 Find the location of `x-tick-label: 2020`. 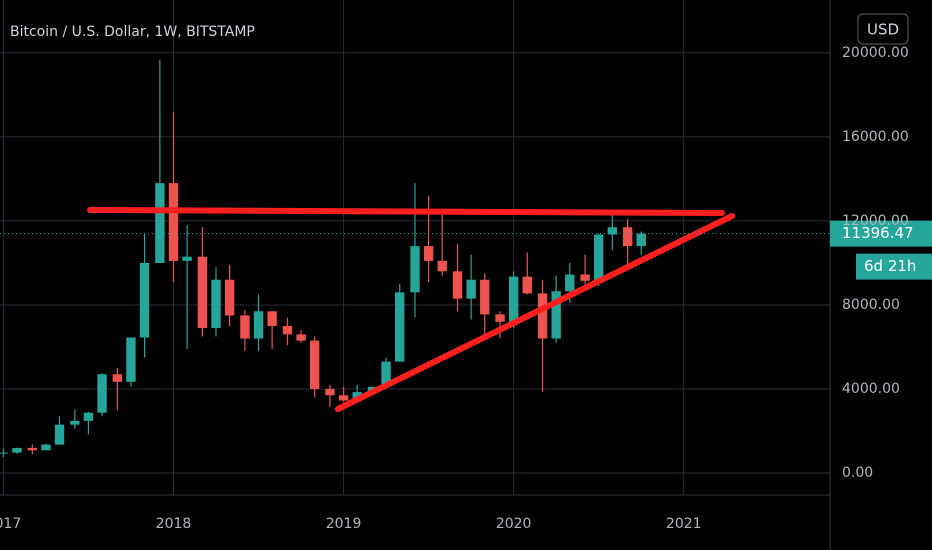

x-tick-label: 2020 is located at coordinates (514, 524).